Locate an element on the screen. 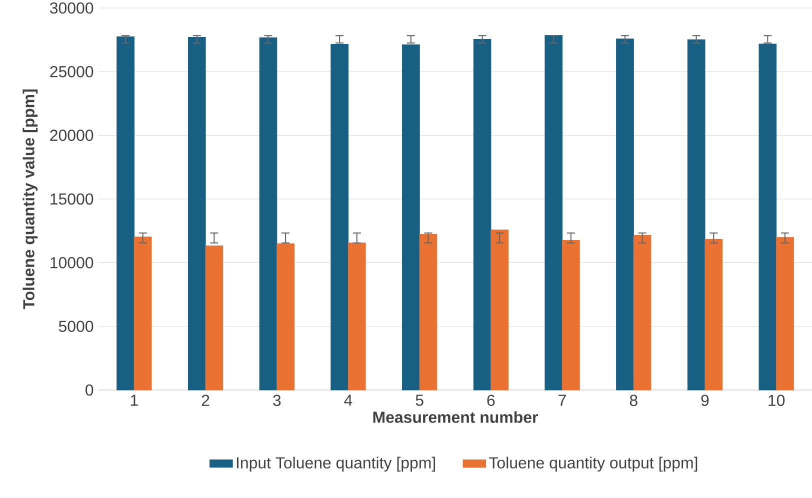  y-tick-label: 20000 is located at coordinates (72, 136).